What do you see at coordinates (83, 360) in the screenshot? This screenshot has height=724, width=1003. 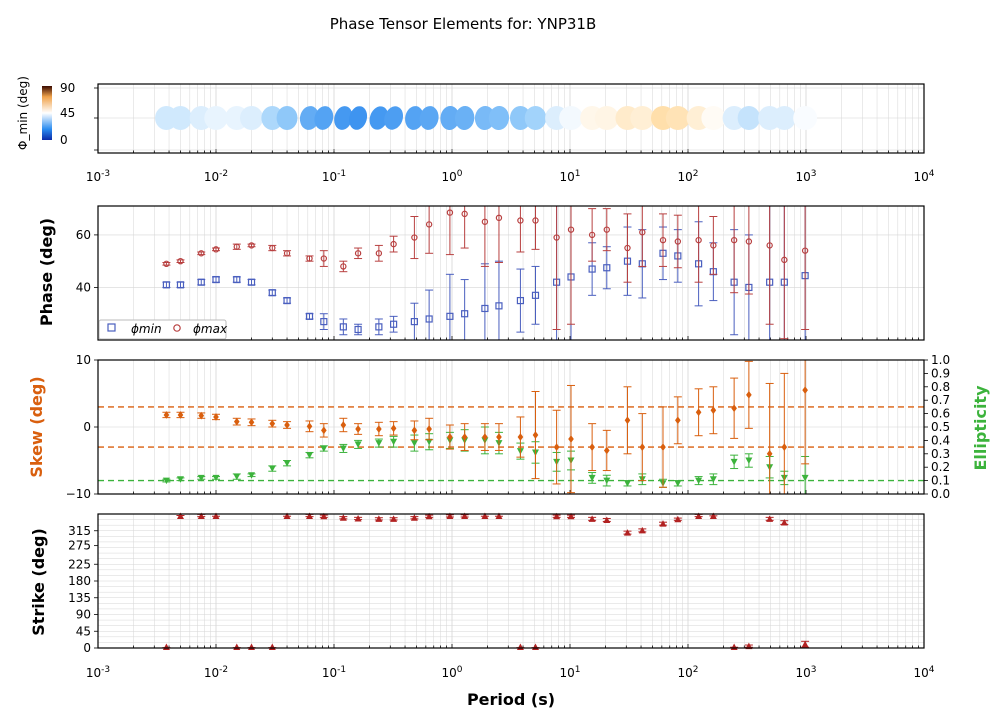 I see `y-tick-label: 10` at bounding box center [83, 360].